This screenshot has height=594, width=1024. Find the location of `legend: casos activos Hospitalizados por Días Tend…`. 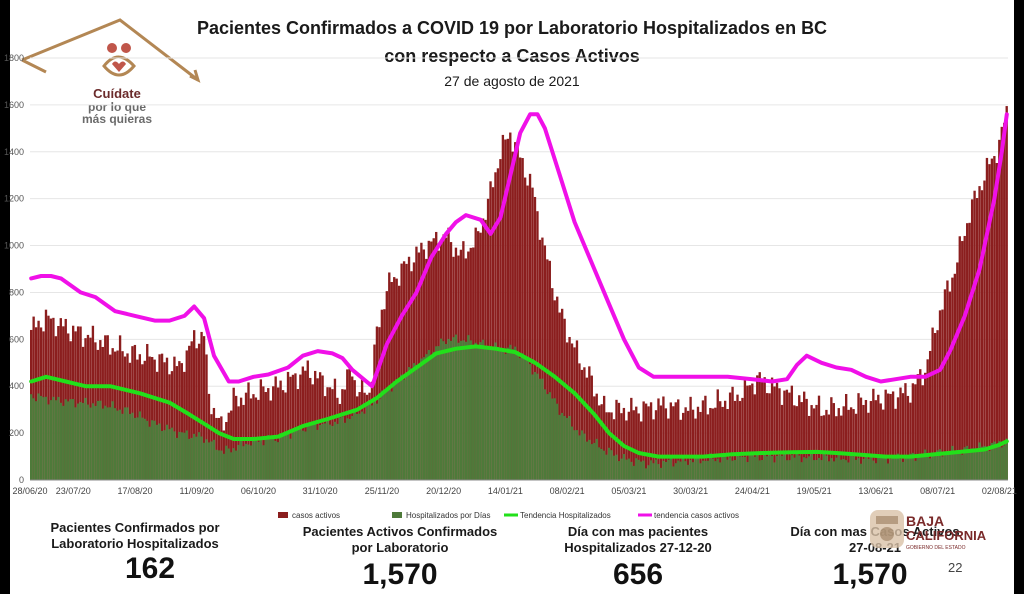

legend: casos activos Hospitalizados por Días Tend… is located at coordinates (508, 515).